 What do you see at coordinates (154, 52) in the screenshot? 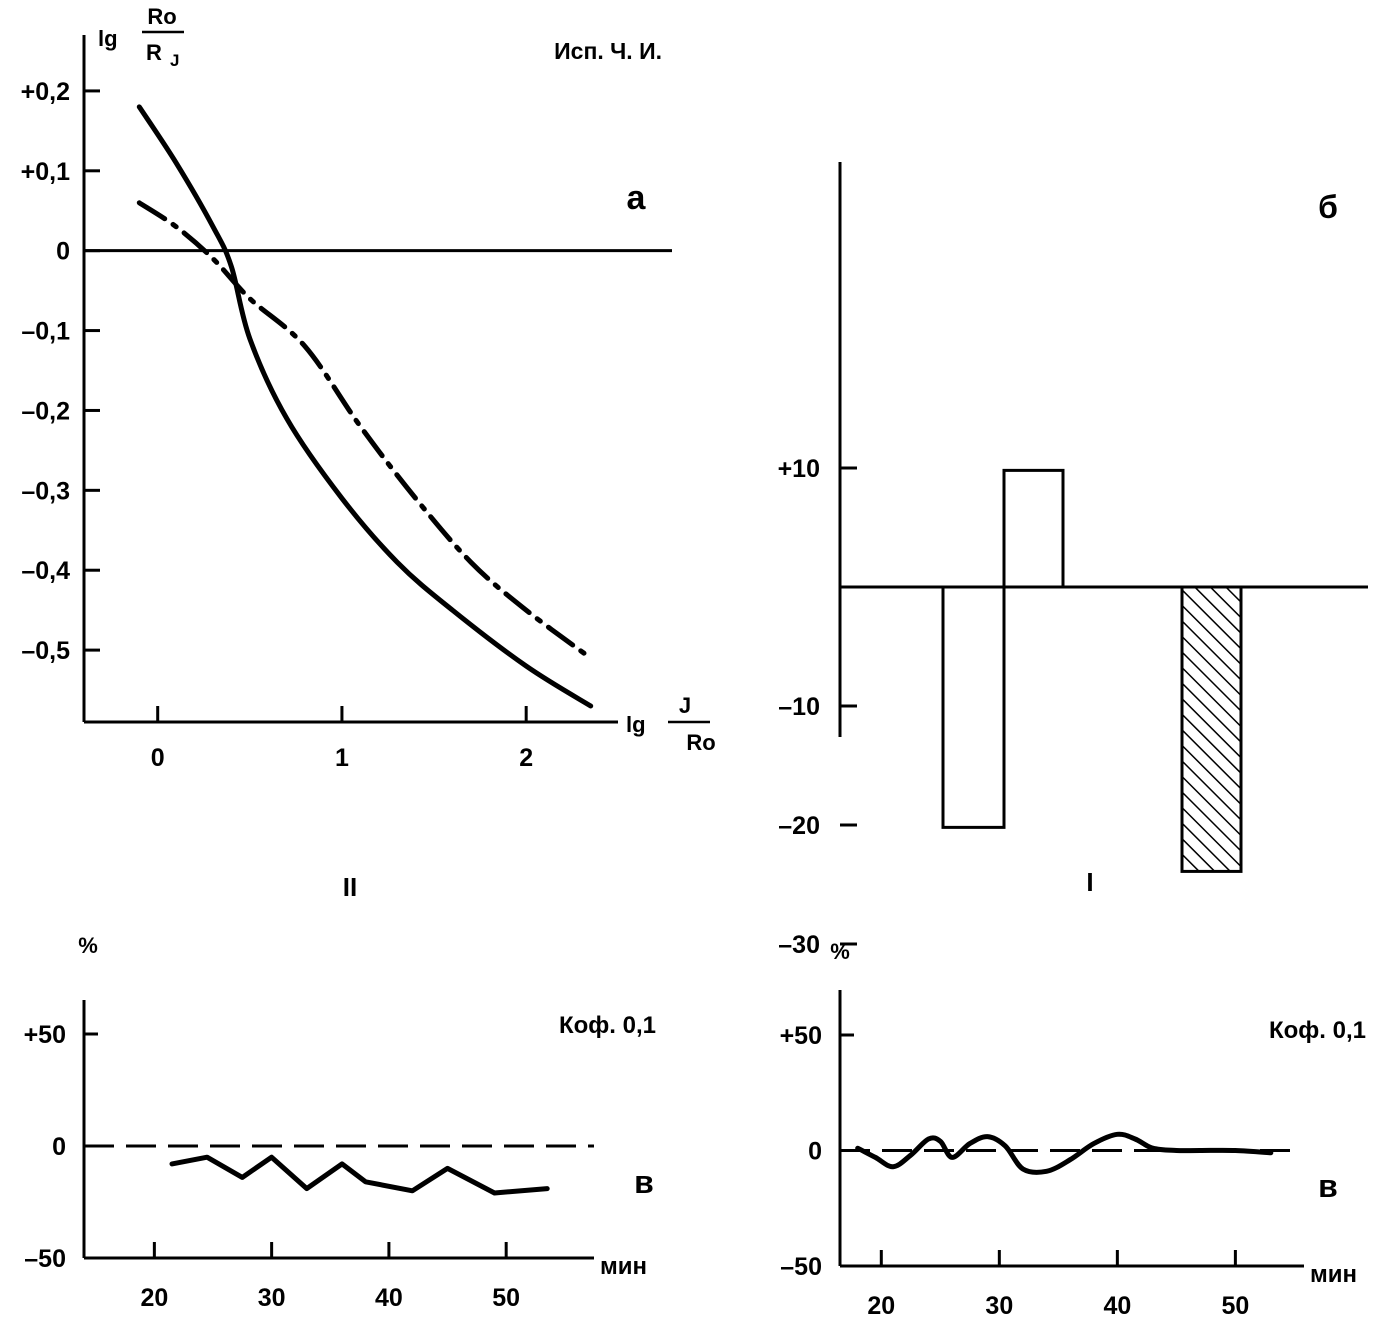
I see `y-axis-label-denominator: R` at bounding box center [154, 52].